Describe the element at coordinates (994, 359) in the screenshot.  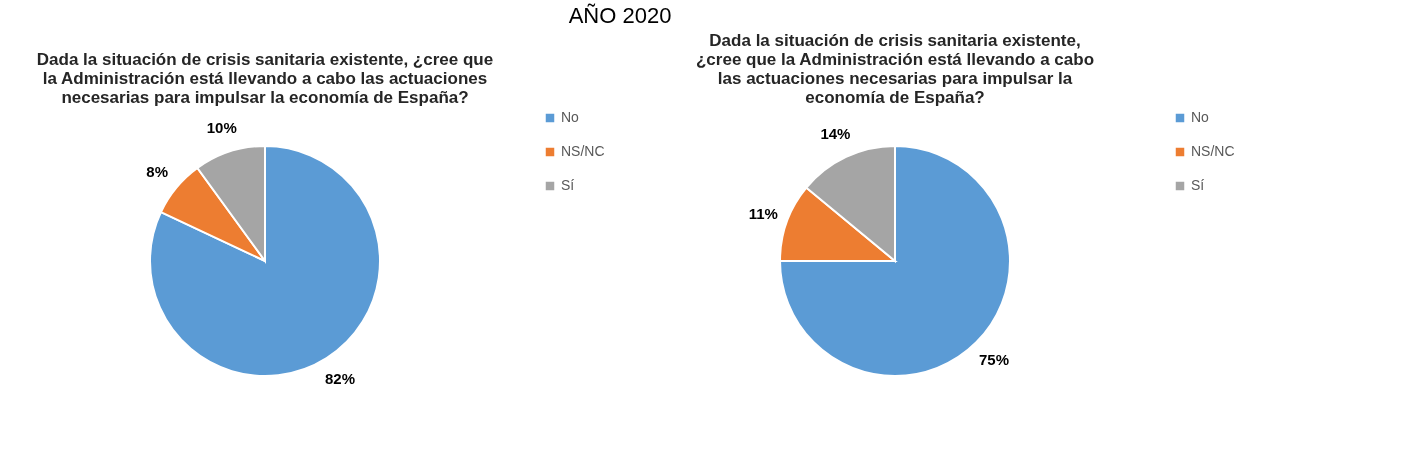
I see `data-label: 75%` at that location.